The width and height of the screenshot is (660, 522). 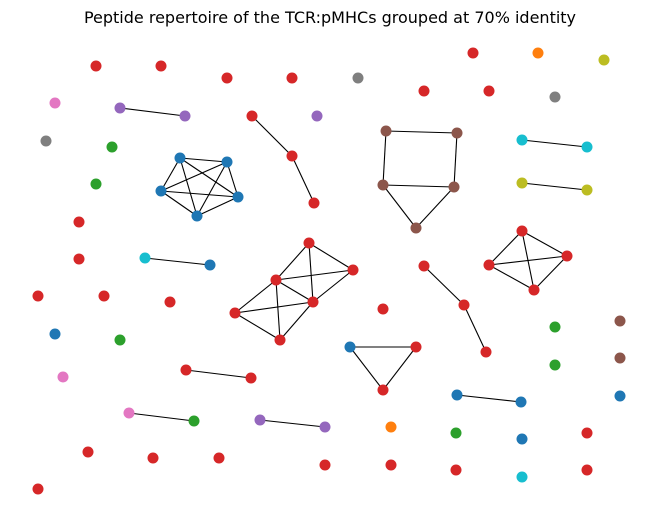 What do you see at coordinates (383, 309) in the screenshot?
I see `node-n62` at bounding box center [383, 309].